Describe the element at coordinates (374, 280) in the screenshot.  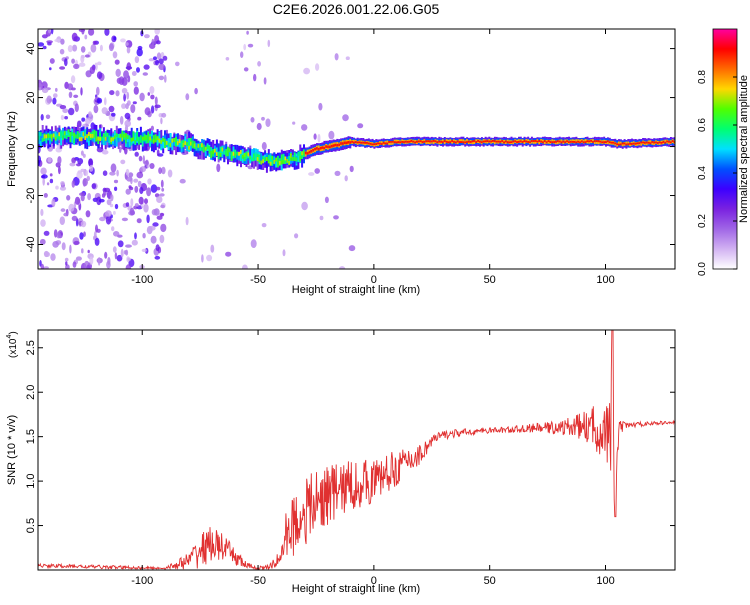
I see `x-tick-label: 0` at that location.